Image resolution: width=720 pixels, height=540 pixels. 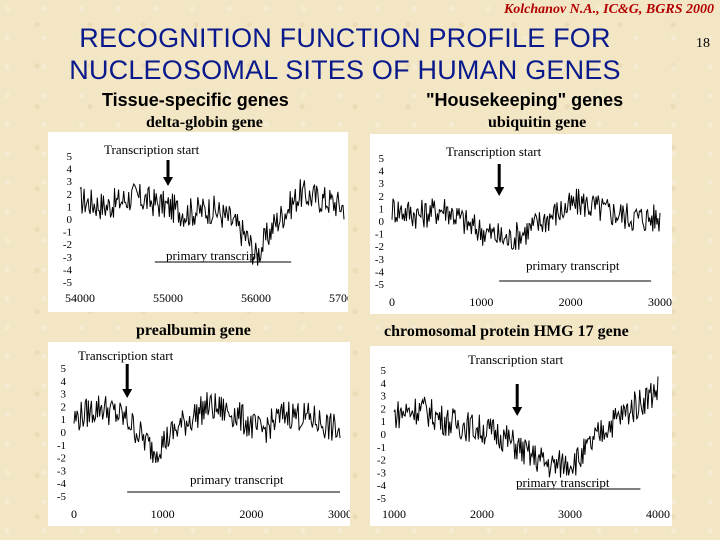 I want to click on x-tick-label: 57000, so click(x=338, y=298).